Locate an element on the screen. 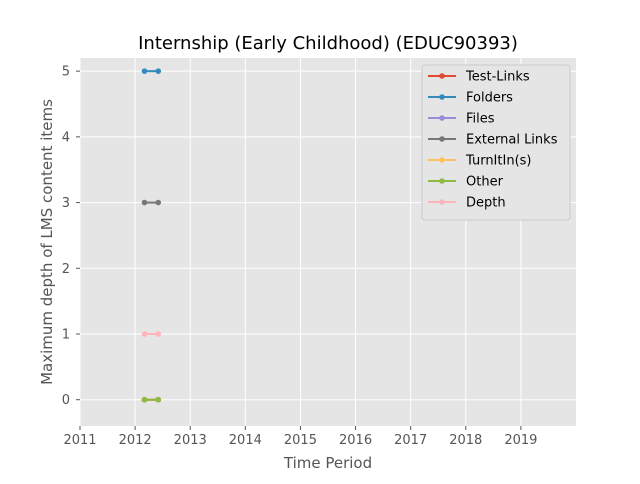 The image size is (640, 484). legend-label: Test-Links is located at coordinates (497, 77).